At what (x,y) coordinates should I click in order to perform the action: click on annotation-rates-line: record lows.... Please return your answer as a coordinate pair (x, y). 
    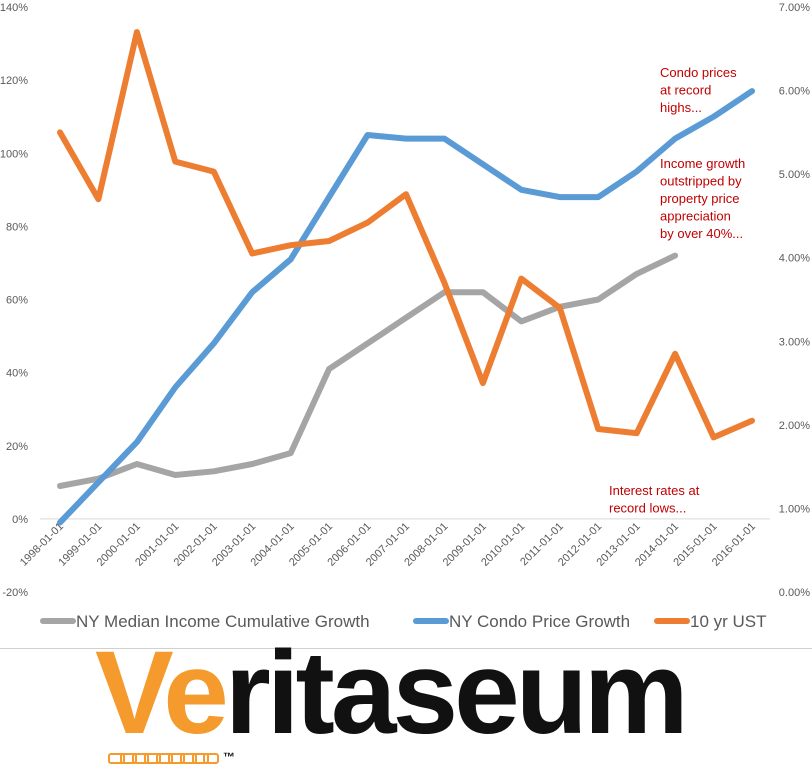
    Looking at the image, I should click on (647, 508).